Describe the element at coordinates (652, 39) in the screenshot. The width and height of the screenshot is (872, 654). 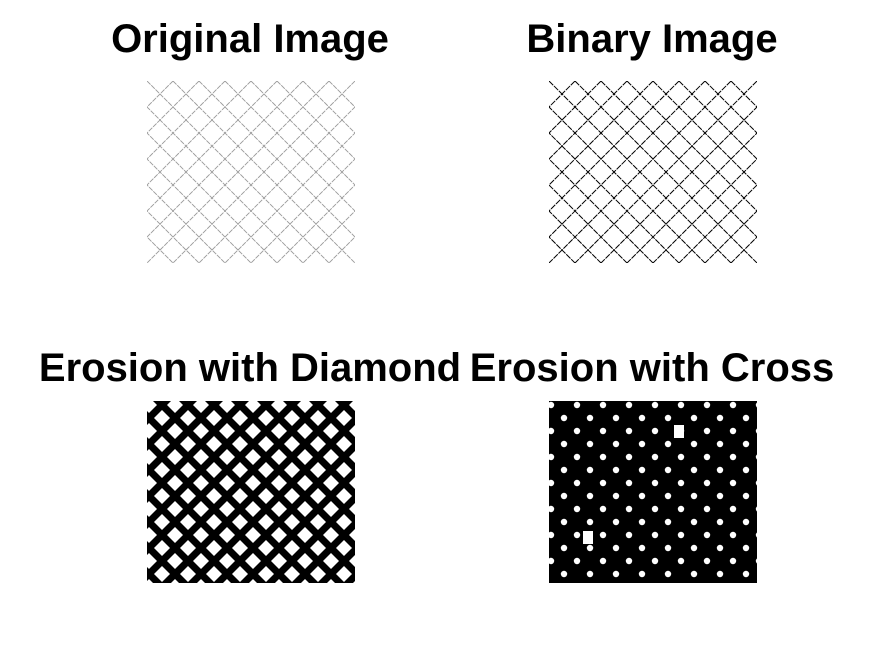
I see `panel-title-binary: Binary Image` at that location.